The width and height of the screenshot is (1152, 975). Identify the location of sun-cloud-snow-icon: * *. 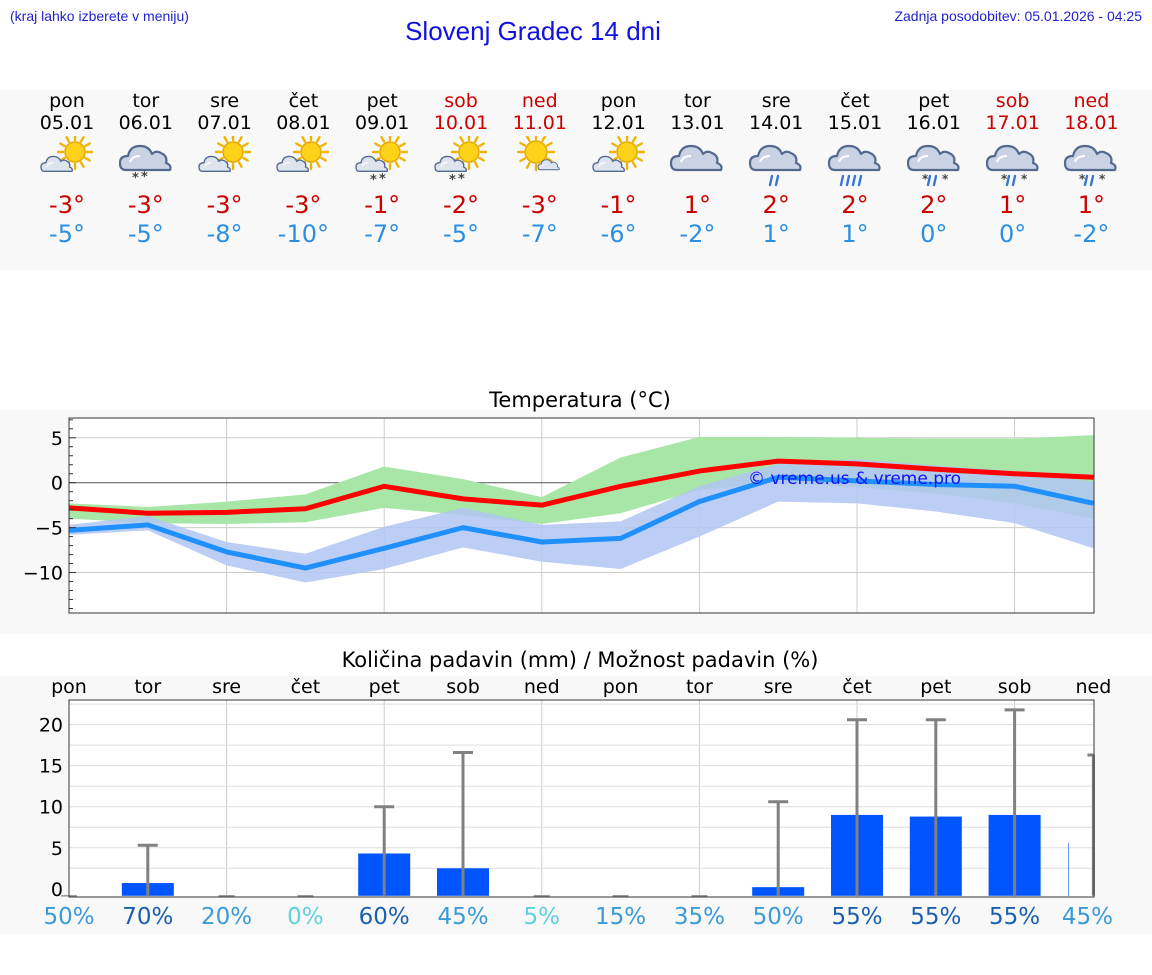
(461, 162).